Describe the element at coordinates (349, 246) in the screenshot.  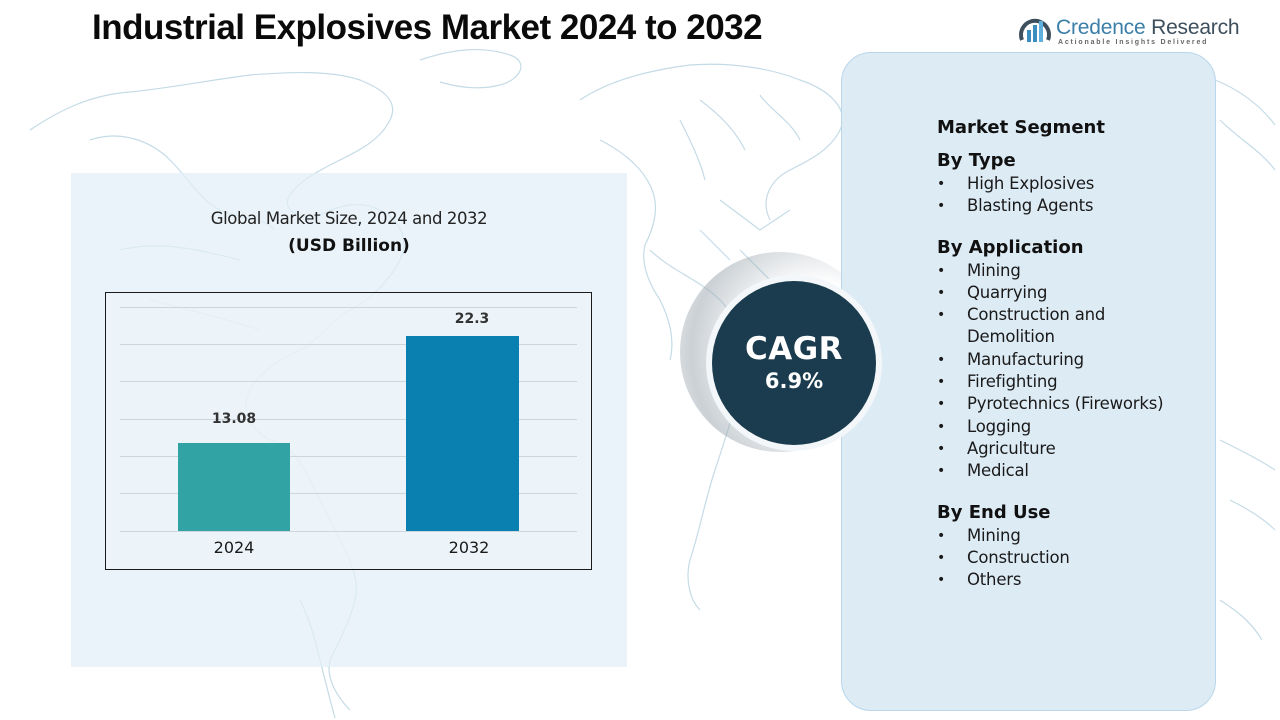
I see `chart-unit-label: (USD Billion)` at that location.